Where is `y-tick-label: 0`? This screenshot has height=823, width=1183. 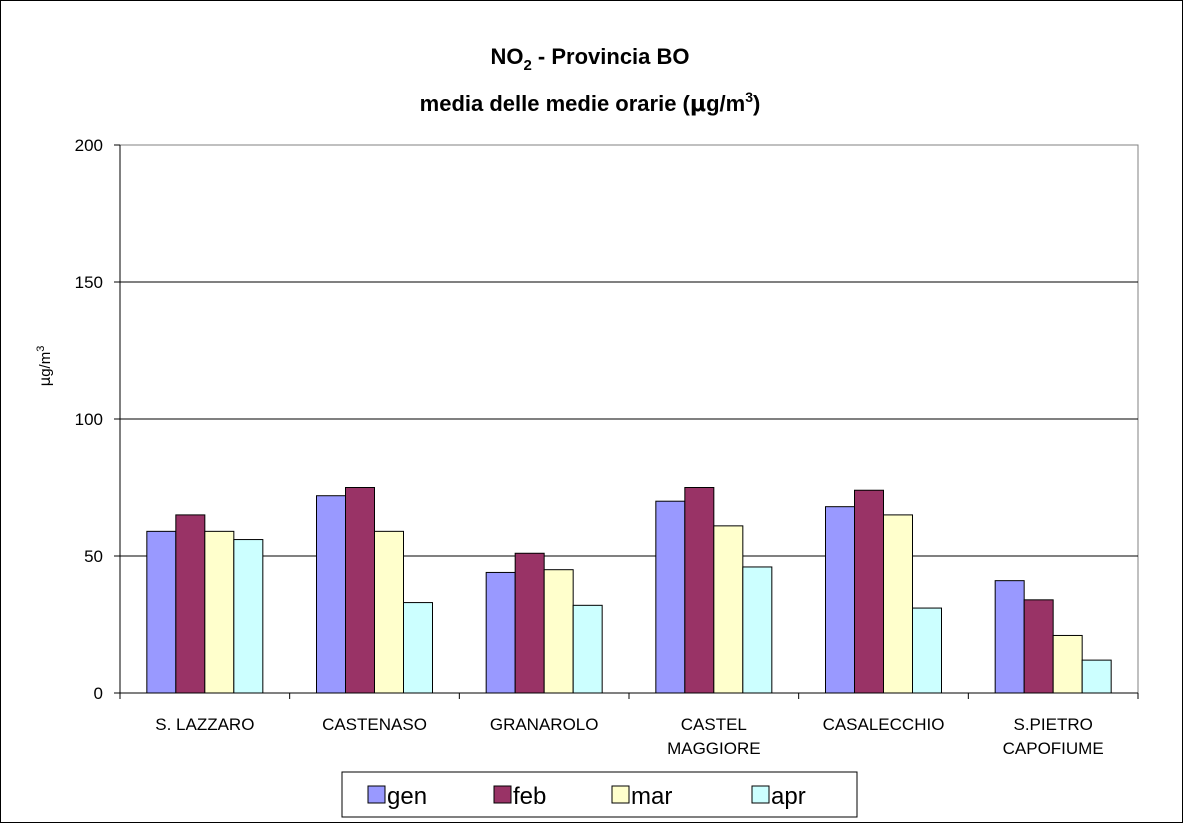
y-tick-label: 0 is located at coordinates (98, 693).